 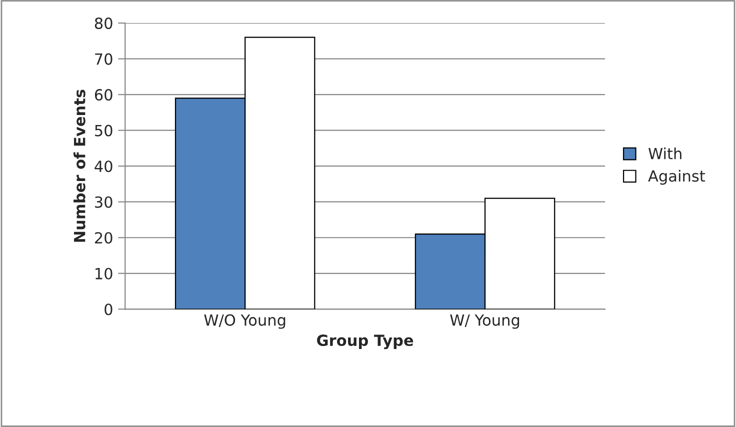 I want to click on y-tick-label: 80, so click(x=103, y=24).